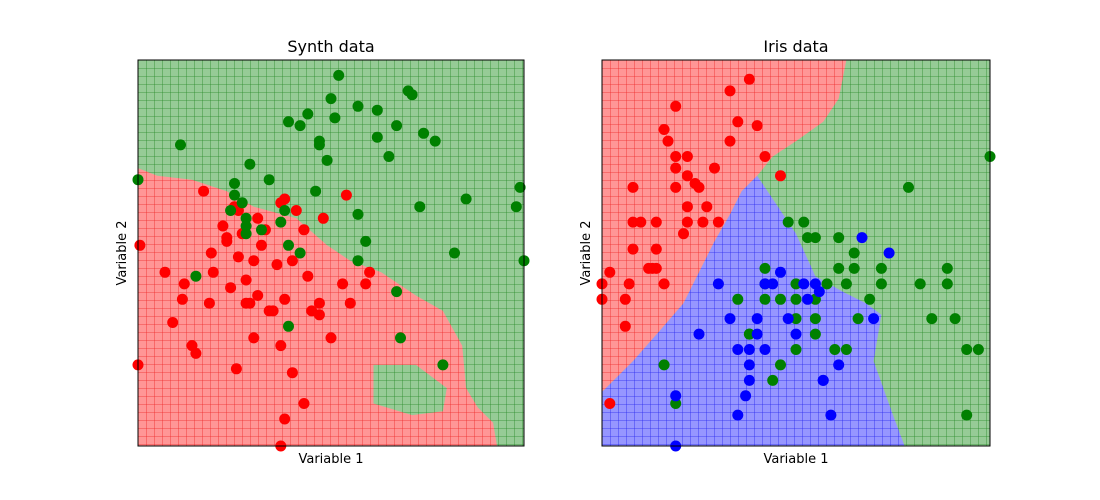 The width and height of the screenshot is (1100, 500). Describe the element at coordinates (753, 310) in the screenshot. I see `decision-region-blue` at that location.